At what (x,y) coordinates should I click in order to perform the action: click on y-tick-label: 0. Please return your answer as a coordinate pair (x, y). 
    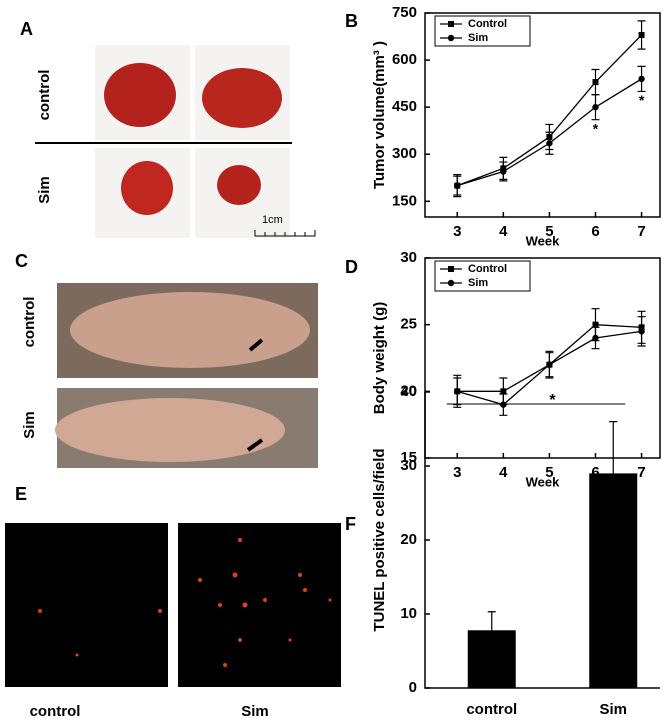
    Looking at the image, I should click on (413, 687).